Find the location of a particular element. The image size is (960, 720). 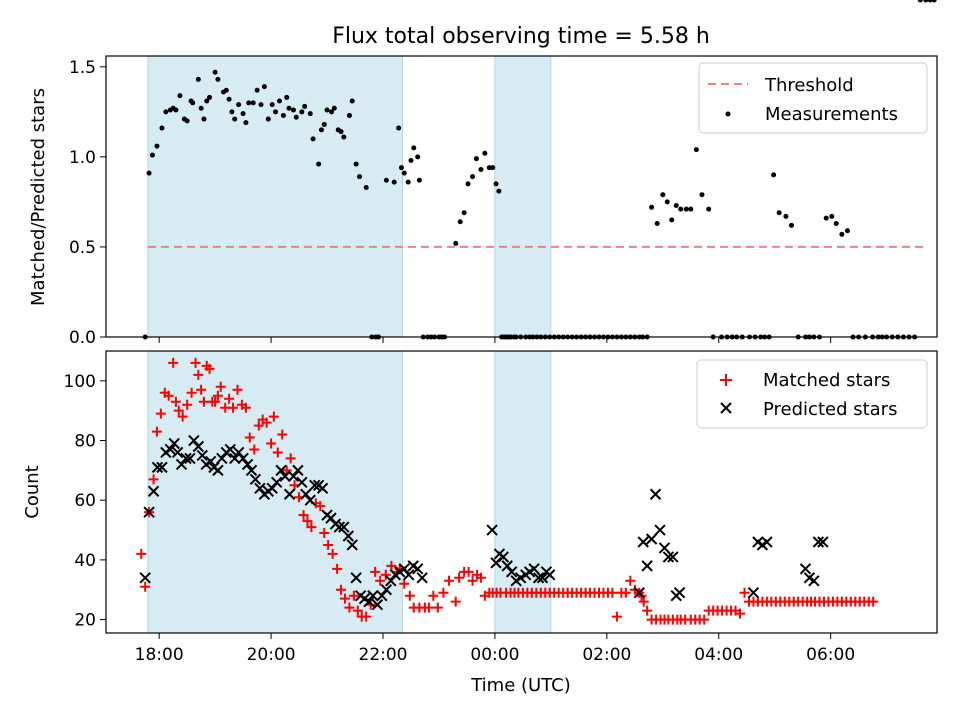

y-tick-label: 1.5 is located at coordinates (82, 68).